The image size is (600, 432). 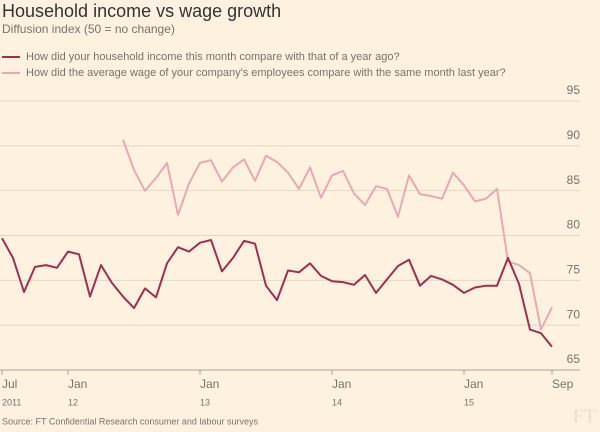 I want to click on x-tick-year: 15, so click(x=469, y=402).